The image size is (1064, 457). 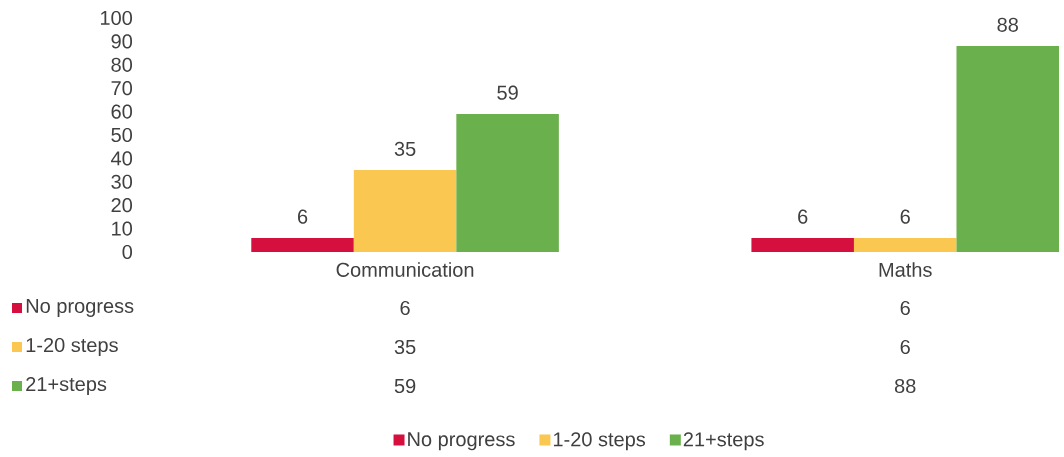 I want to click on text: 1-20 steps, so click(x=72, y=347).